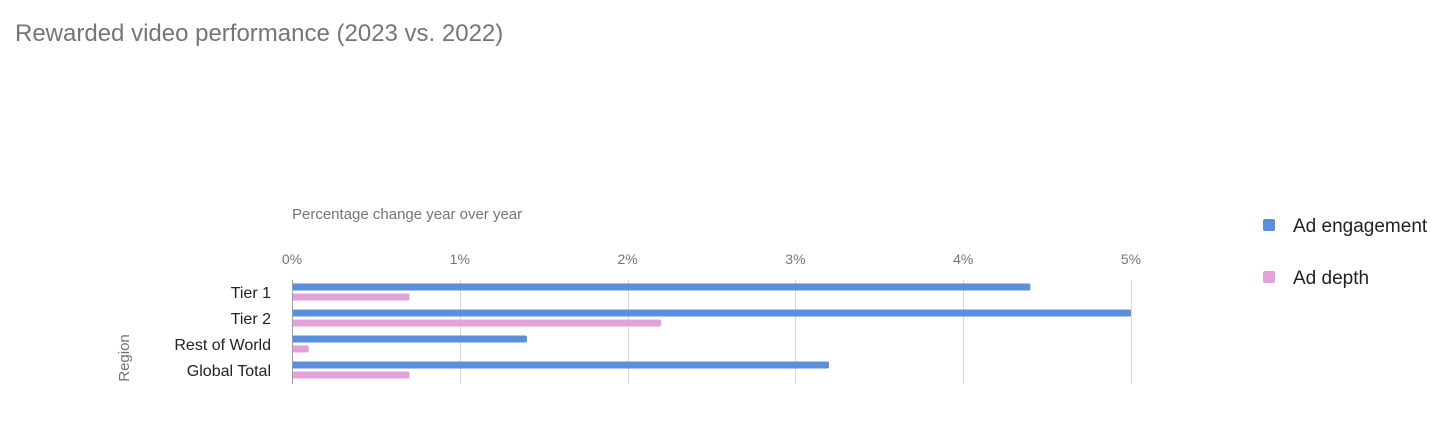 This screenshot has width=1456, height=447. Describe the element at coordinates (222, 345) in the screenshot. I see `category-label: Rest of World` at that location.